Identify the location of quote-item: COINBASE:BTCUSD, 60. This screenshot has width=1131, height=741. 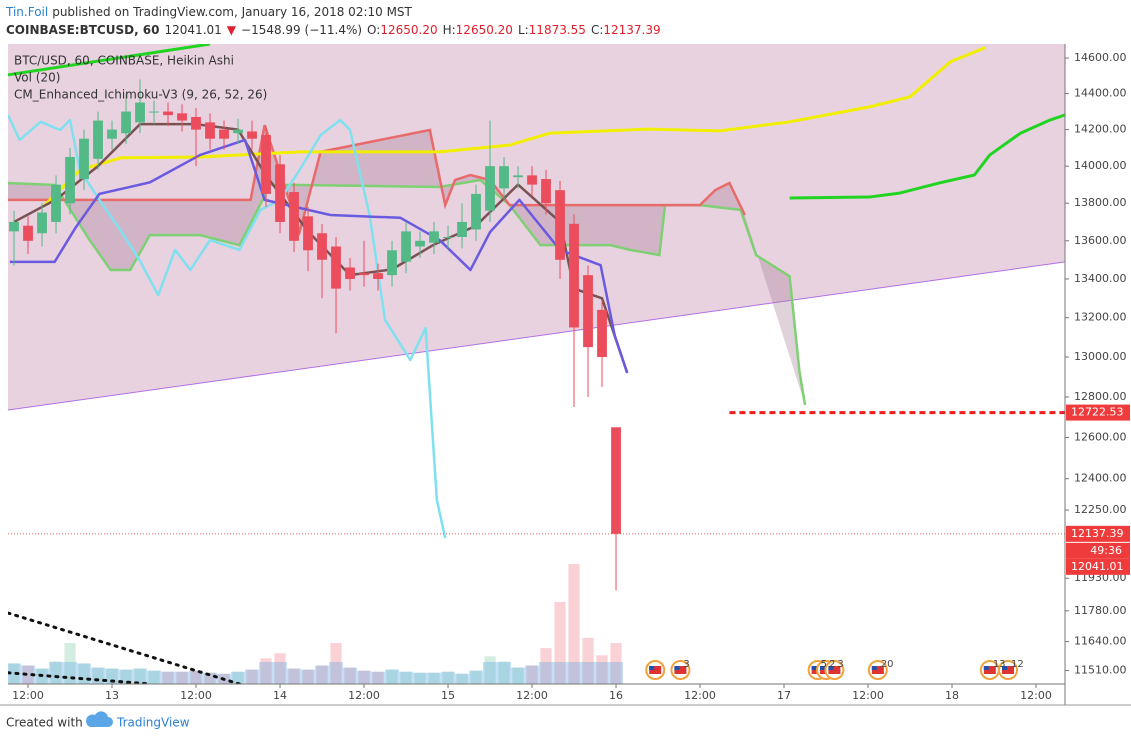
(83, 30).